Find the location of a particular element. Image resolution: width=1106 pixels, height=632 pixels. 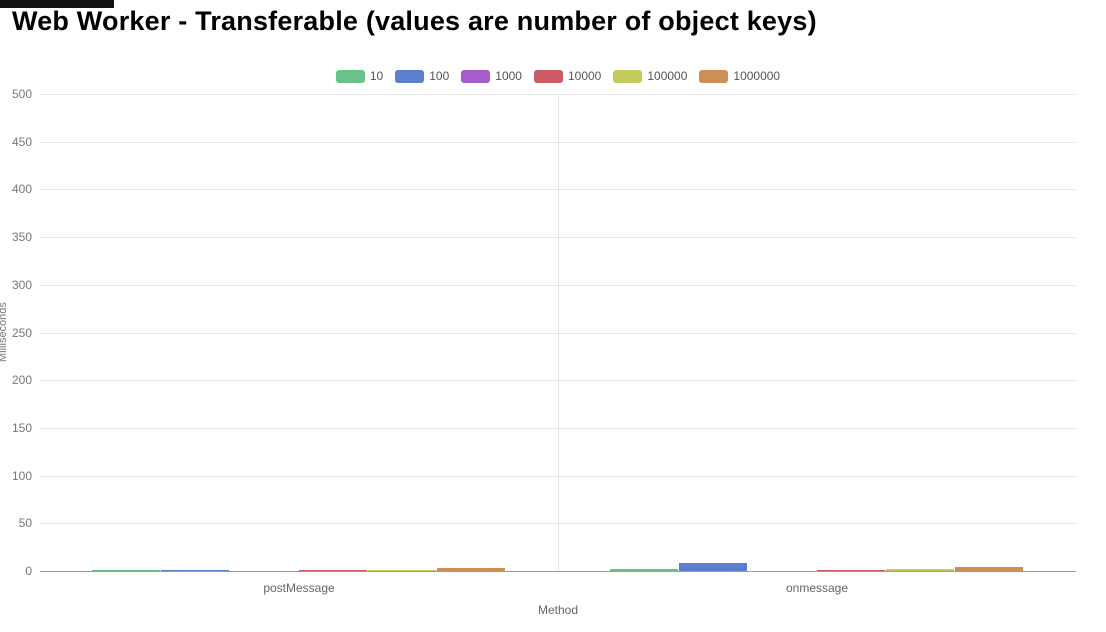

legend-item-10000: 10000 is located at coordinates (567, 76).